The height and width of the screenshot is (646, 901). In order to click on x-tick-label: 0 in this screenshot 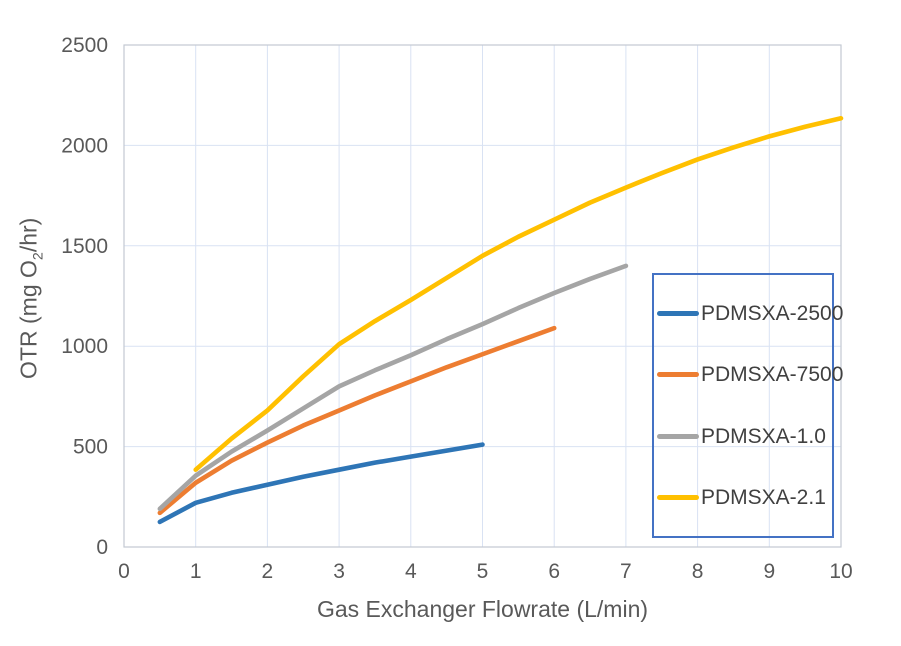, I will do `click(124, 571)`.